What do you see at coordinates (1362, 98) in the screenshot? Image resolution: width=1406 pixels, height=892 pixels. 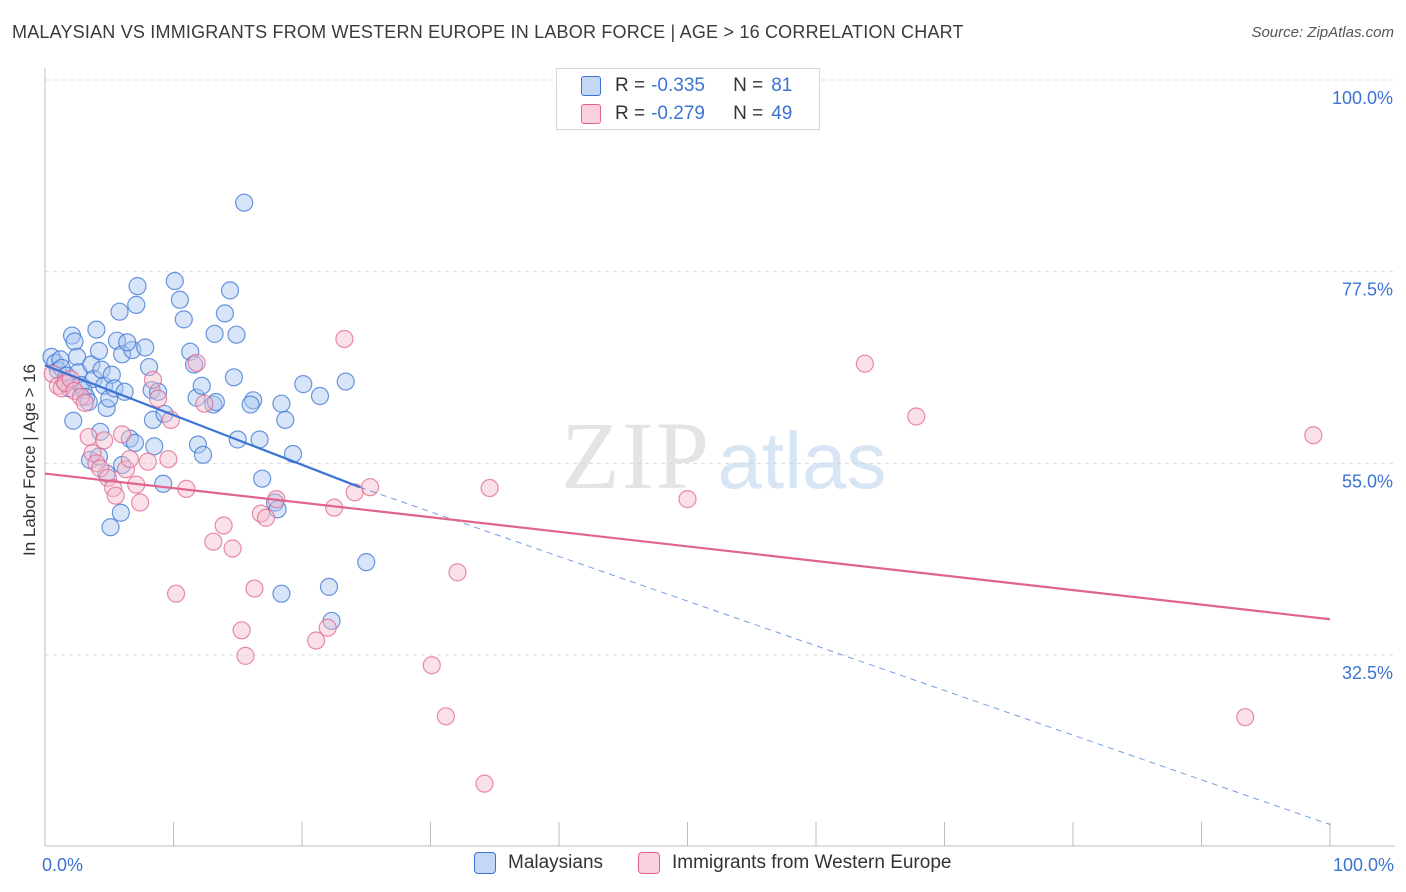 I see `y-tick-label: 100.0%` at bounding box center [1362, 98].